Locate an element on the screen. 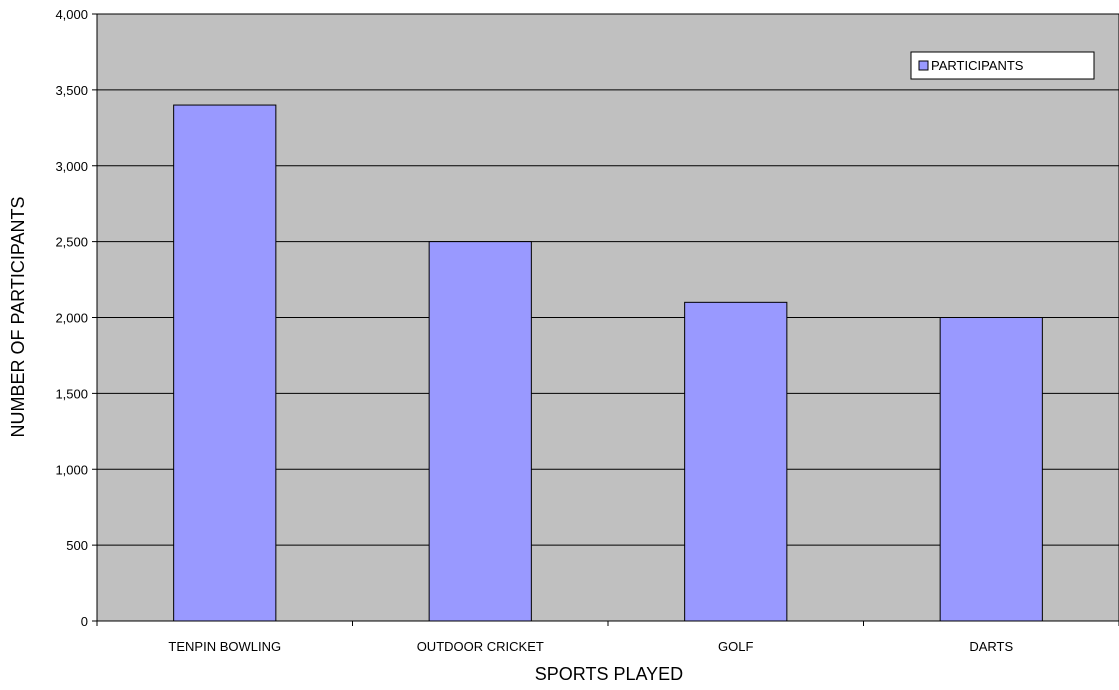 The width and height of the screenshot is (1119, 690). y-axis-title: NUMBER OF PARTICIPANTS is located at coordinates (18, 316).